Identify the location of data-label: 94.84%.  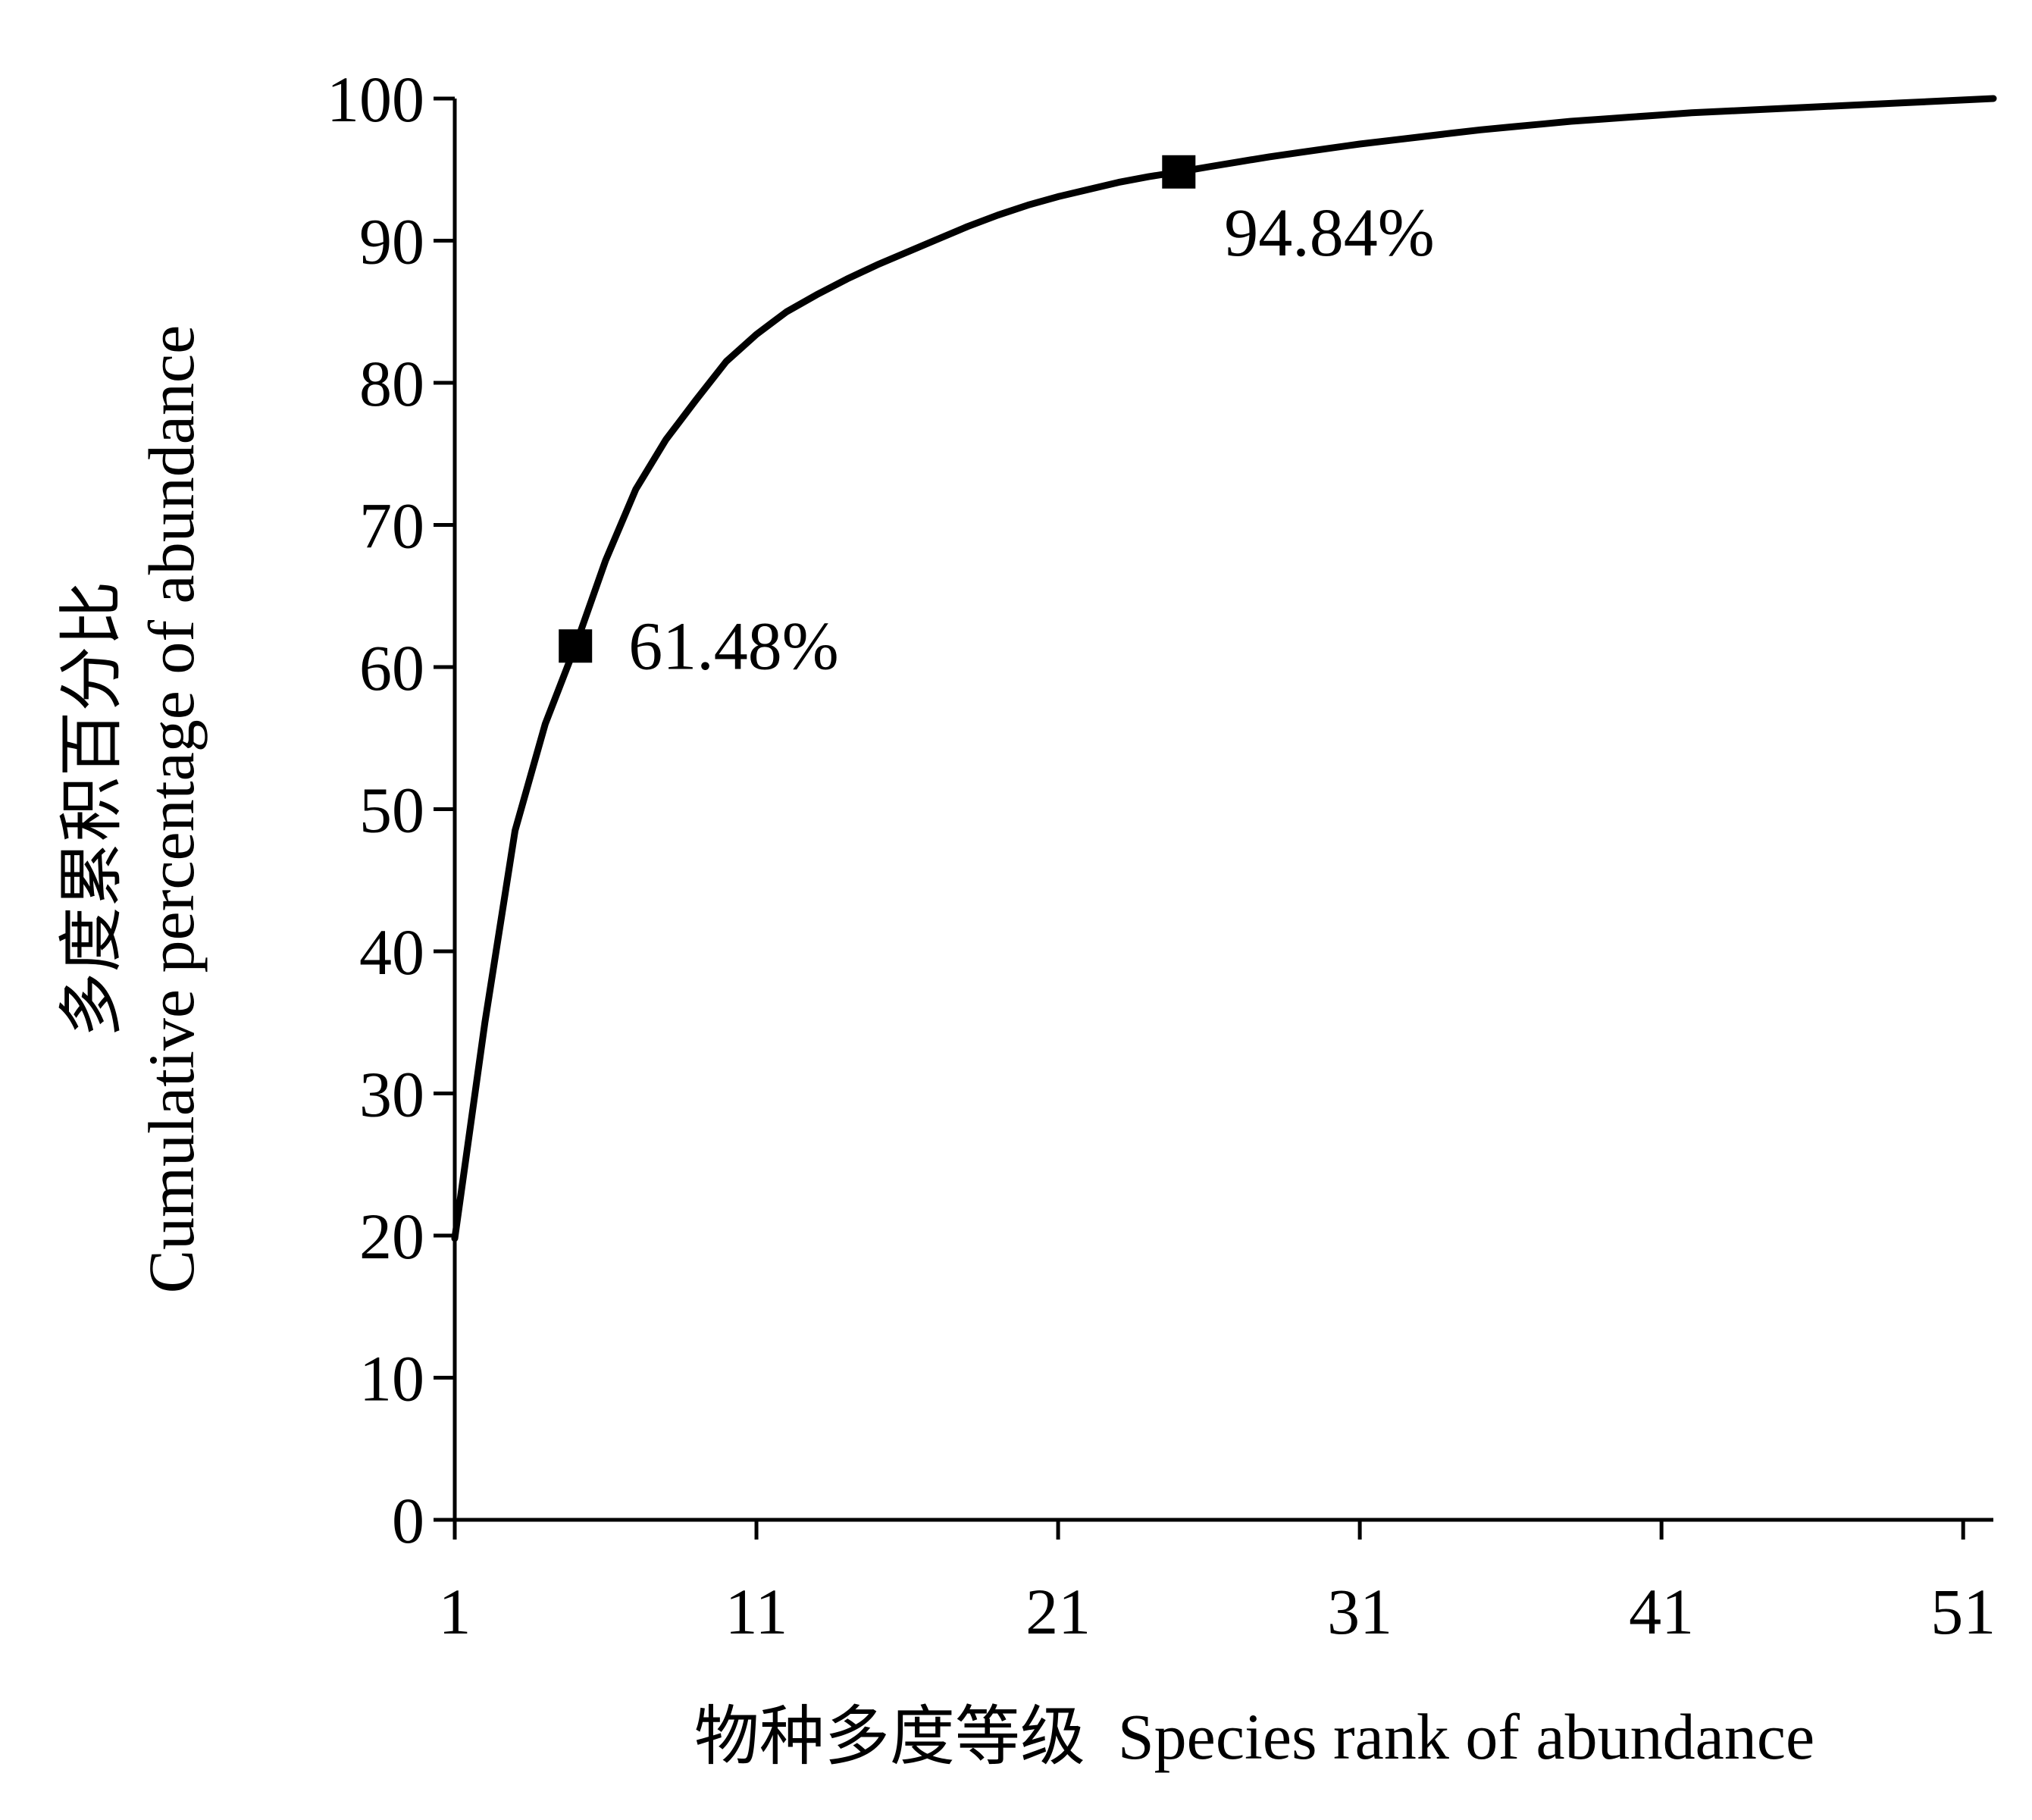
(1329, 233).